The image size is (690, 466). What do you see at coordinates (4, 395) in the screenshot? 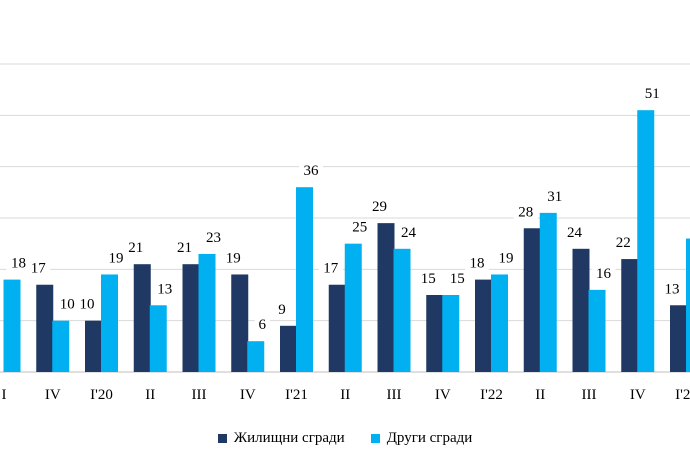
I see `x-tick-label: I` at bounding box center [4, 395].